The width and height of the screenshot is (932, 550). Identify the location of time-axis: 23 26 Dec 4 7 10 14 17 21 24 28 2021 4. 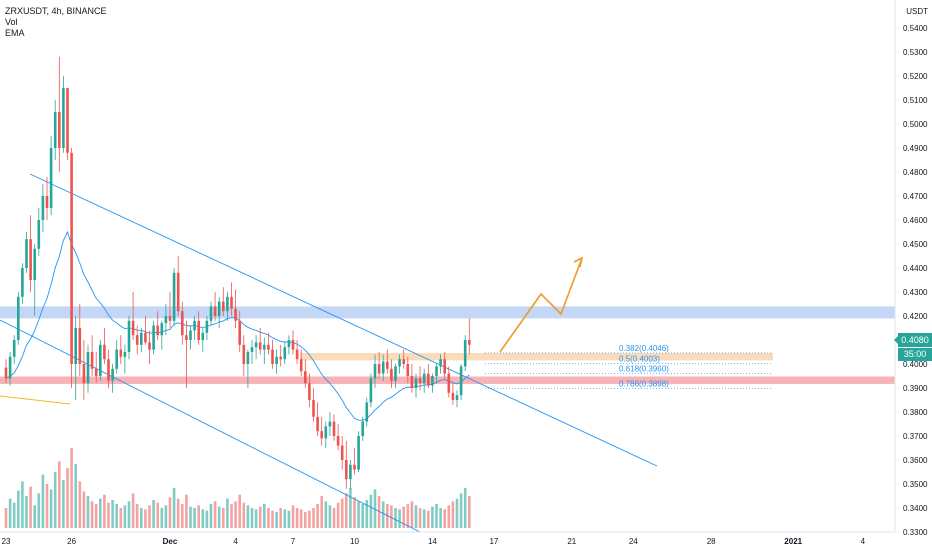
(447, 538).